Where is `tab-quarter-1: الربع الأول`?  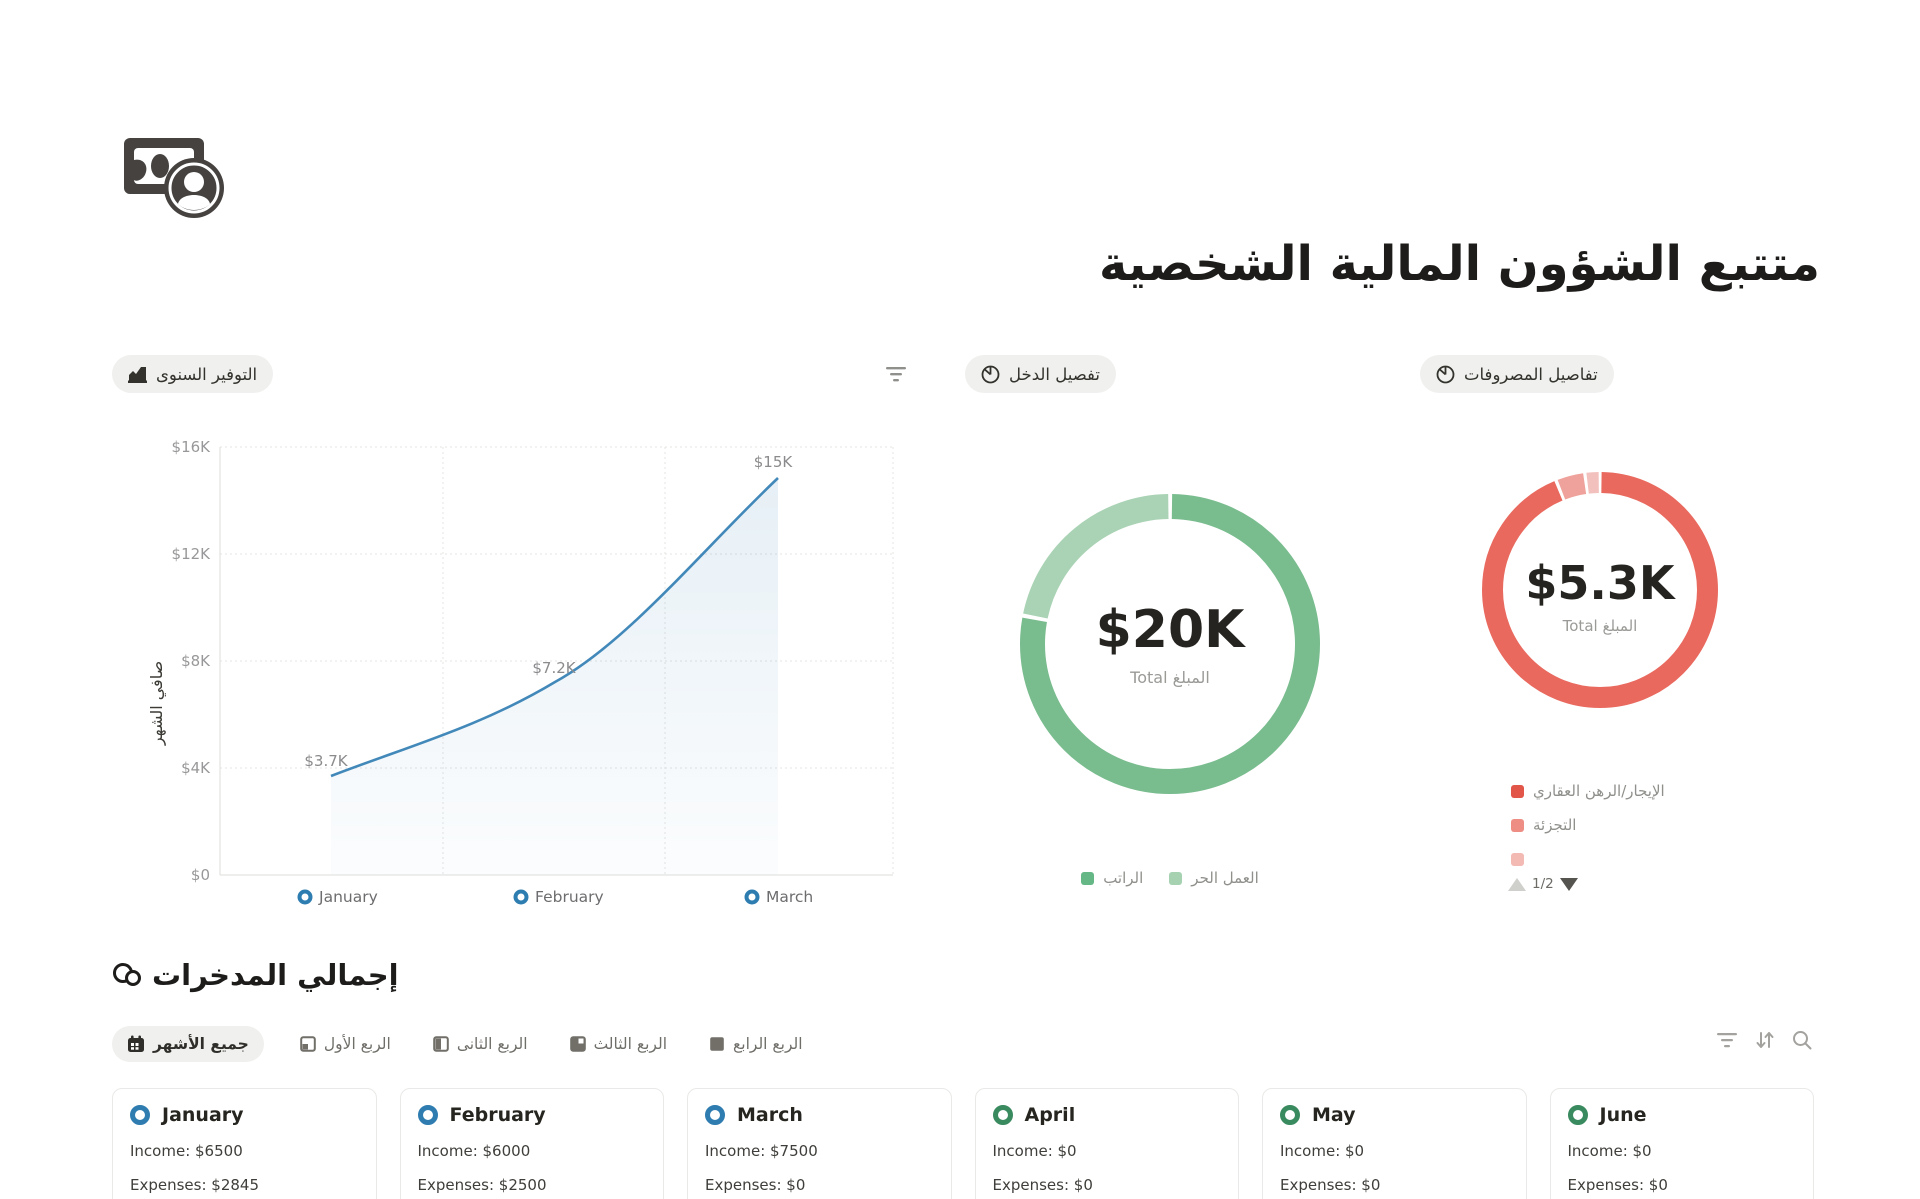
tab-quarter-1: الربع الأول is located at coordinates (345, 1044).